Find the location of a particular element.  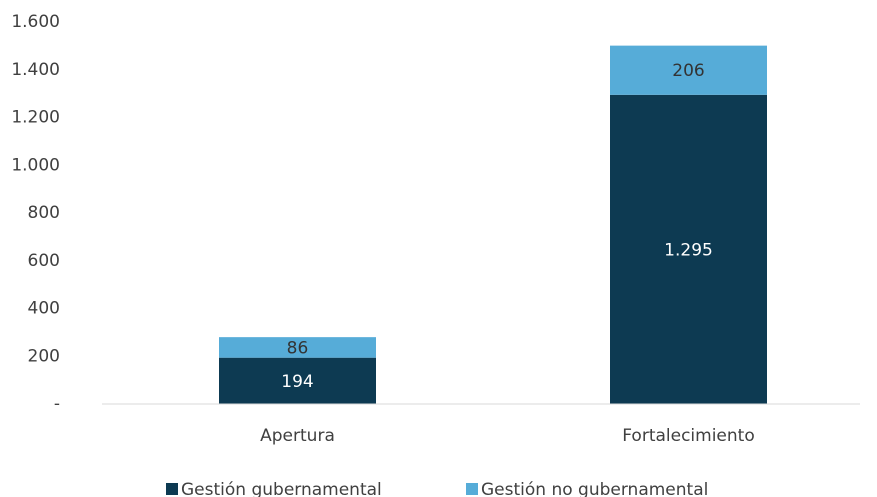

y-tick-label: 1.200 is located at coordinates (35, 118).